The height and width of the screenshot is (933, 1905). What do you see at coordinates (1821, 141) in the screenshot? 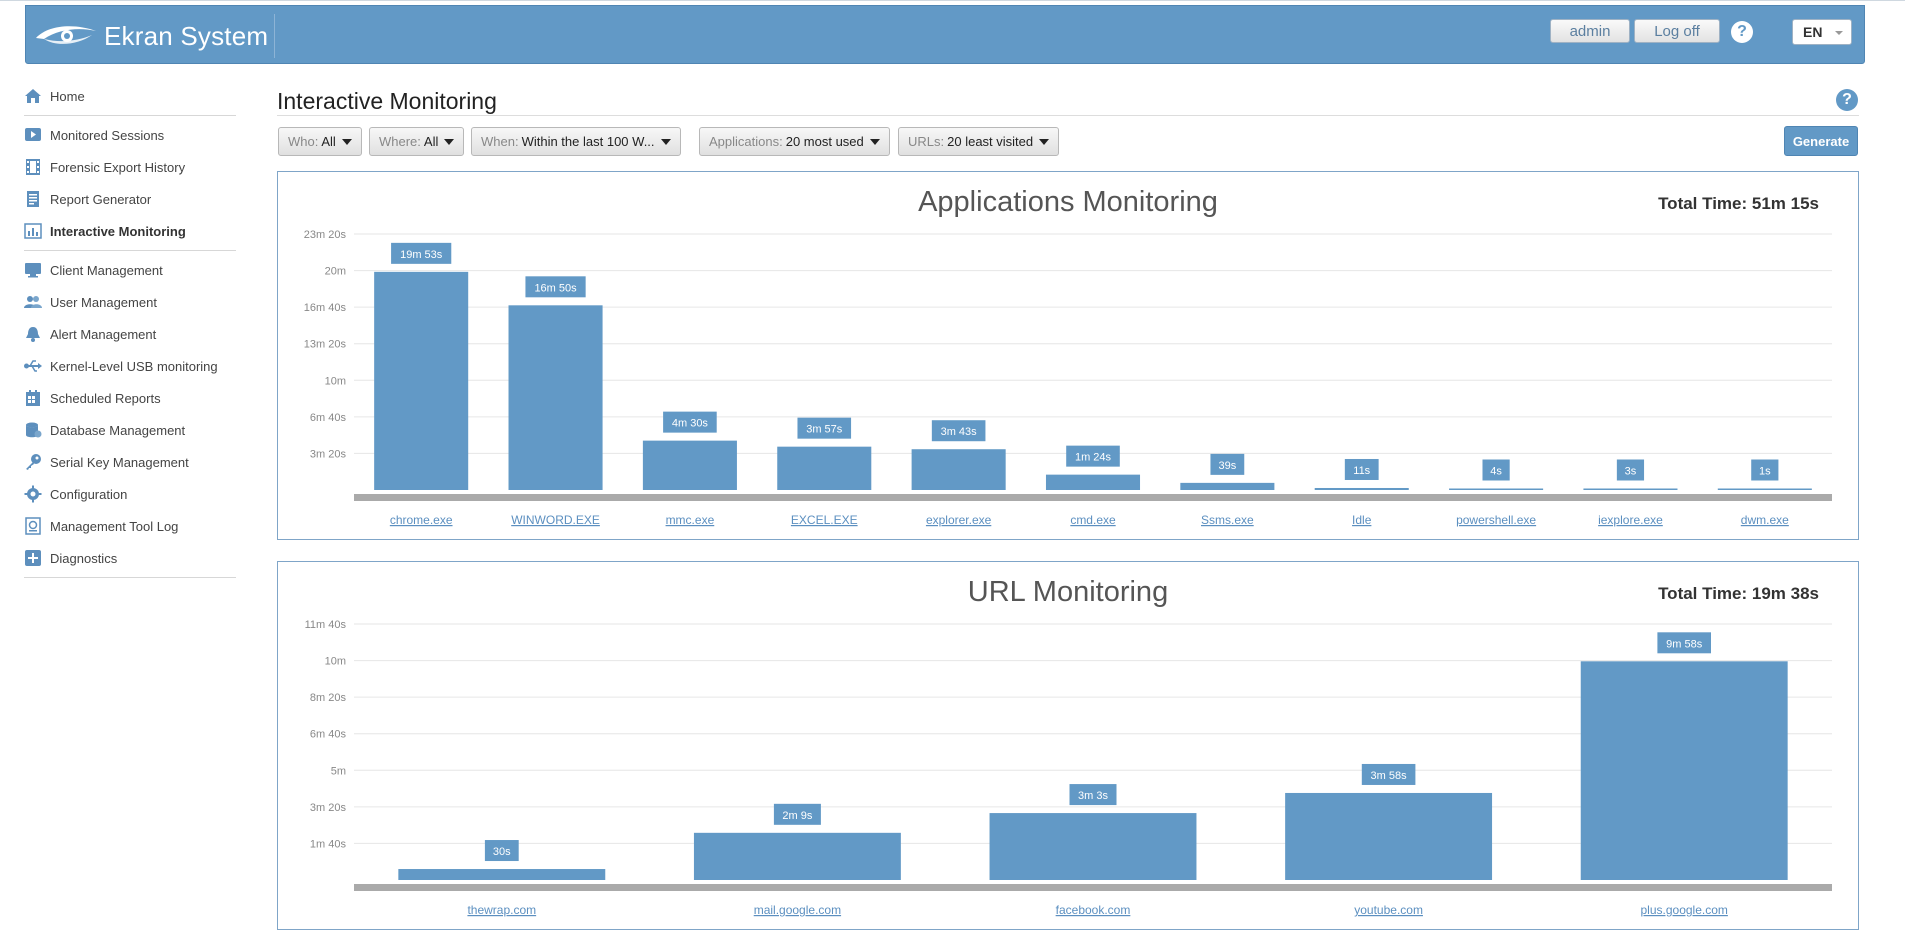
I see `generate-button: Generate` at bounding box center [1821, 141].